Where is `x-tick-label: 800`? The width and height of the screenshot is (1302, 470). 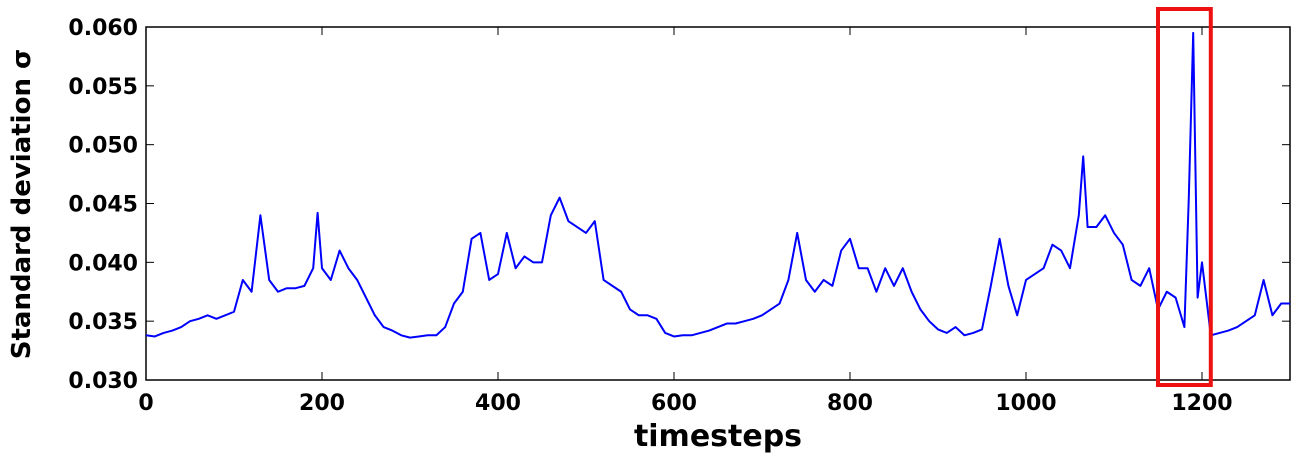
x-tick-label: 800 is located at coordinates (850, 403).